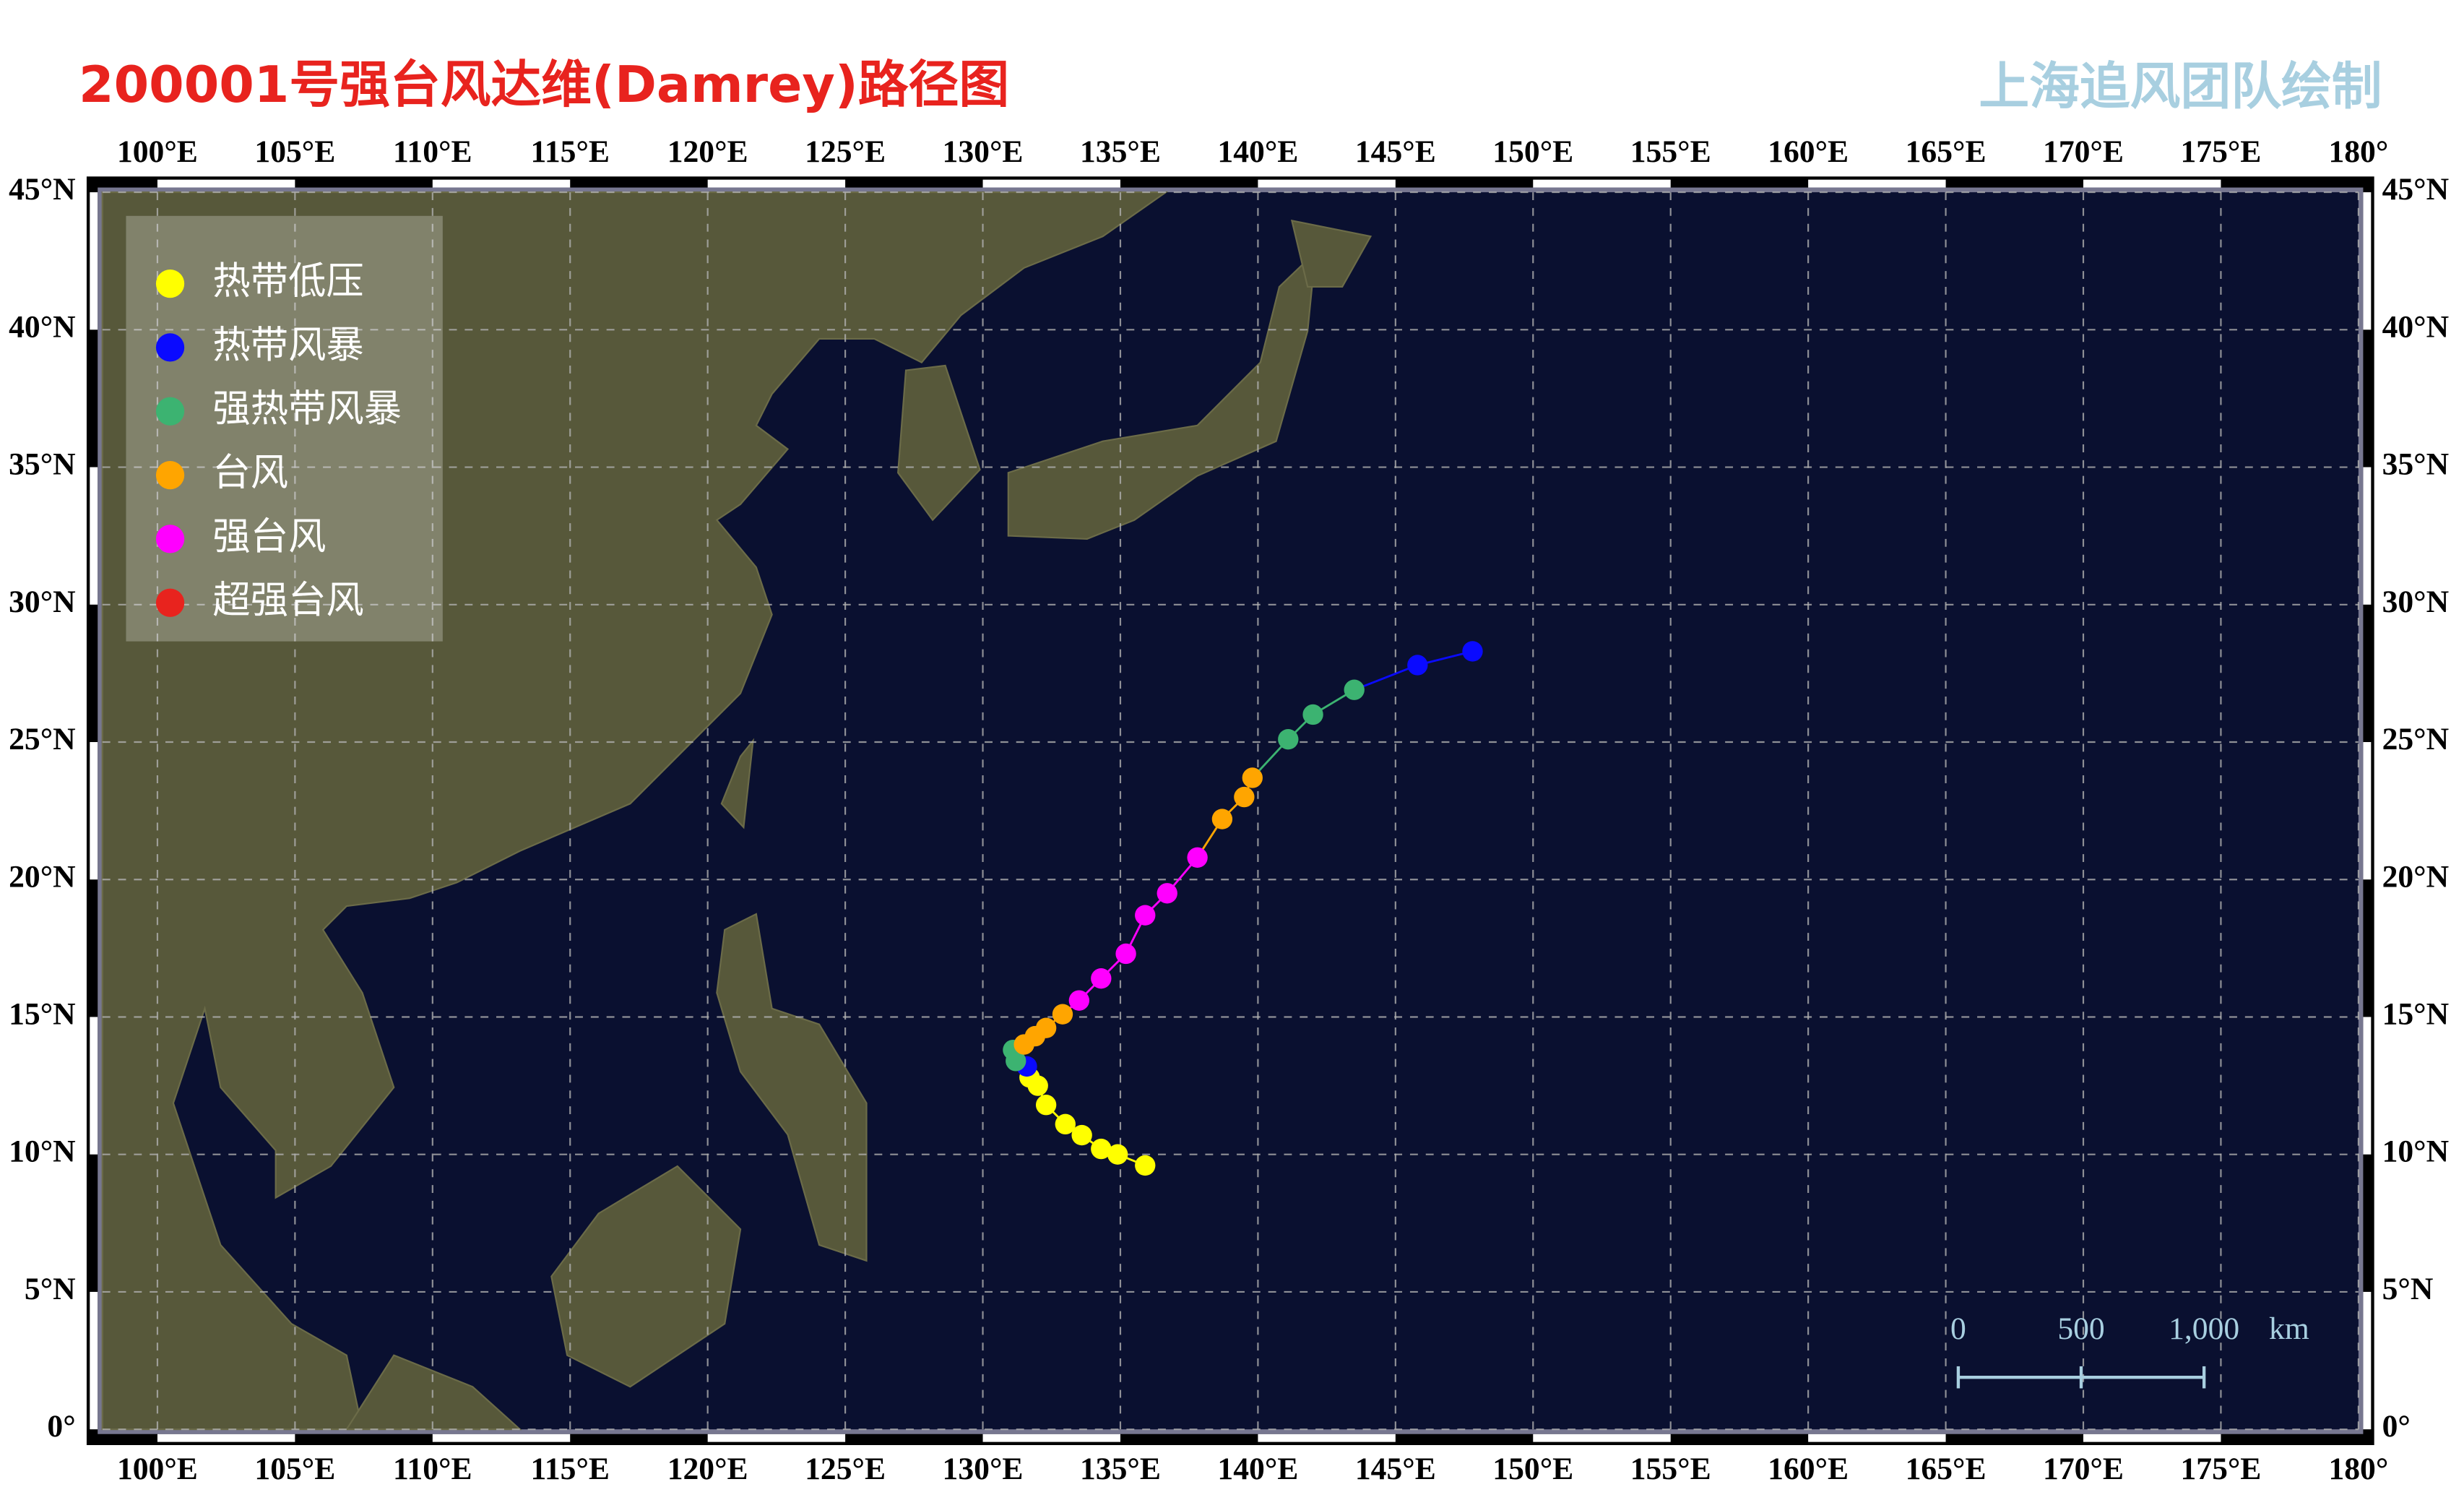  What do you see at coordinates (544, 85) in the screenshot?
I see `title: 200001号强台风达维(Damrey)路径图` at bounding box center [544, 85].